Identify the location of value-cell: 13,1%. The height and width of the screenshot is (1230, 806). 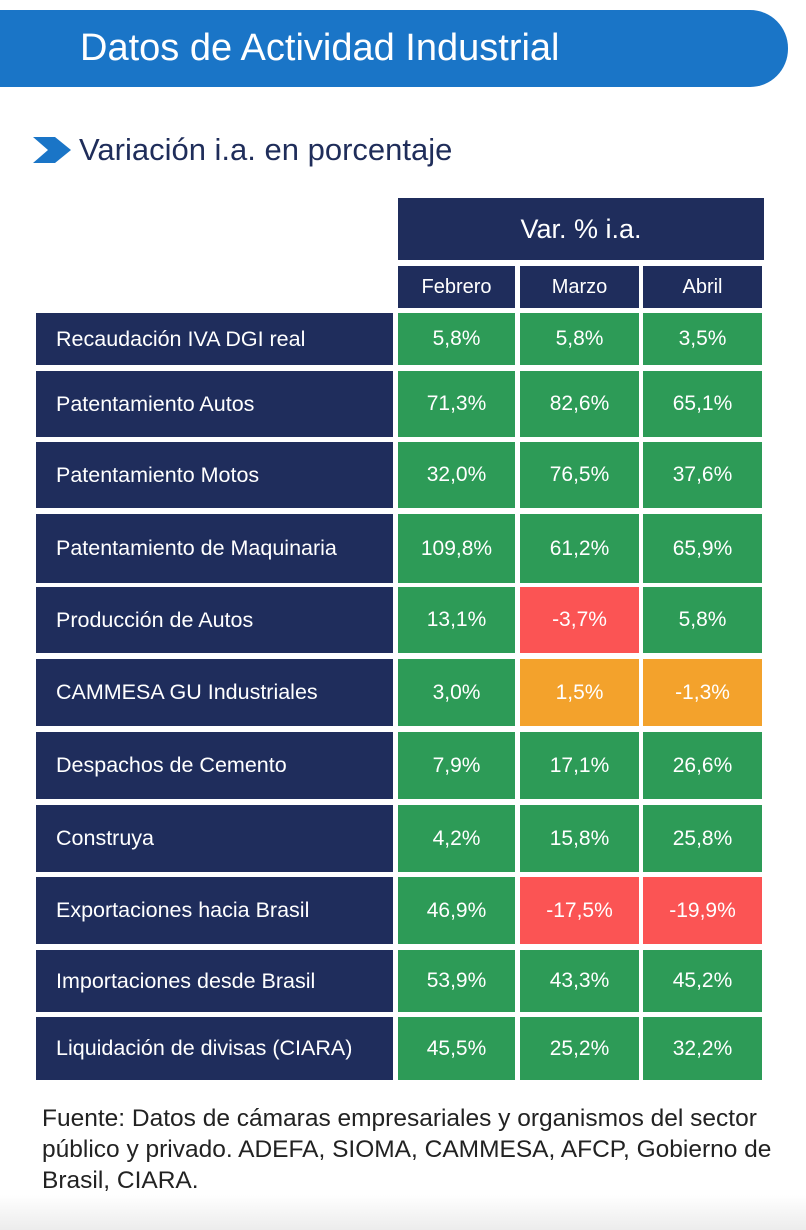
(456, 620).